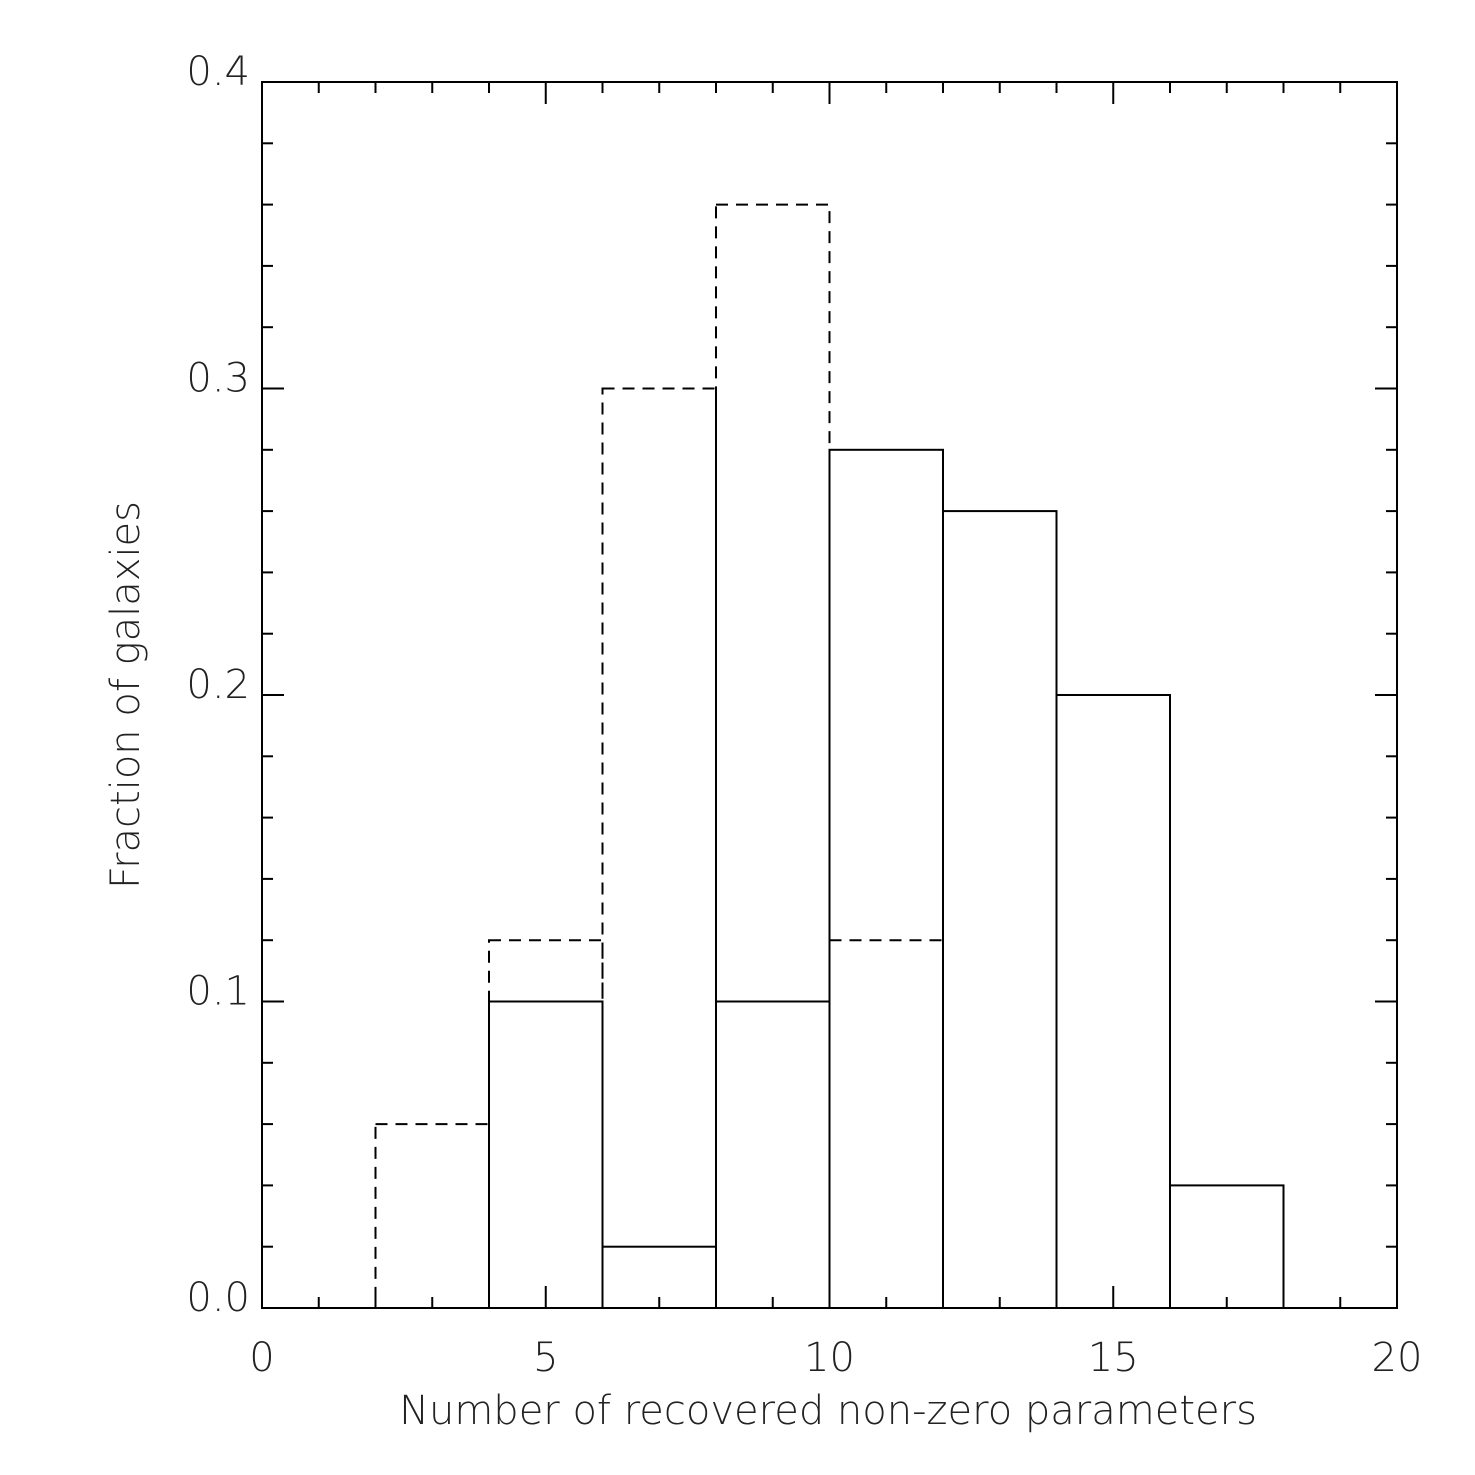 Image resolution: width=1475 pixels, height=1475 pixels. Describe the element at coordinates (1113, 1358) in the screenshot. I see `x-tick-label: 15` at that location.